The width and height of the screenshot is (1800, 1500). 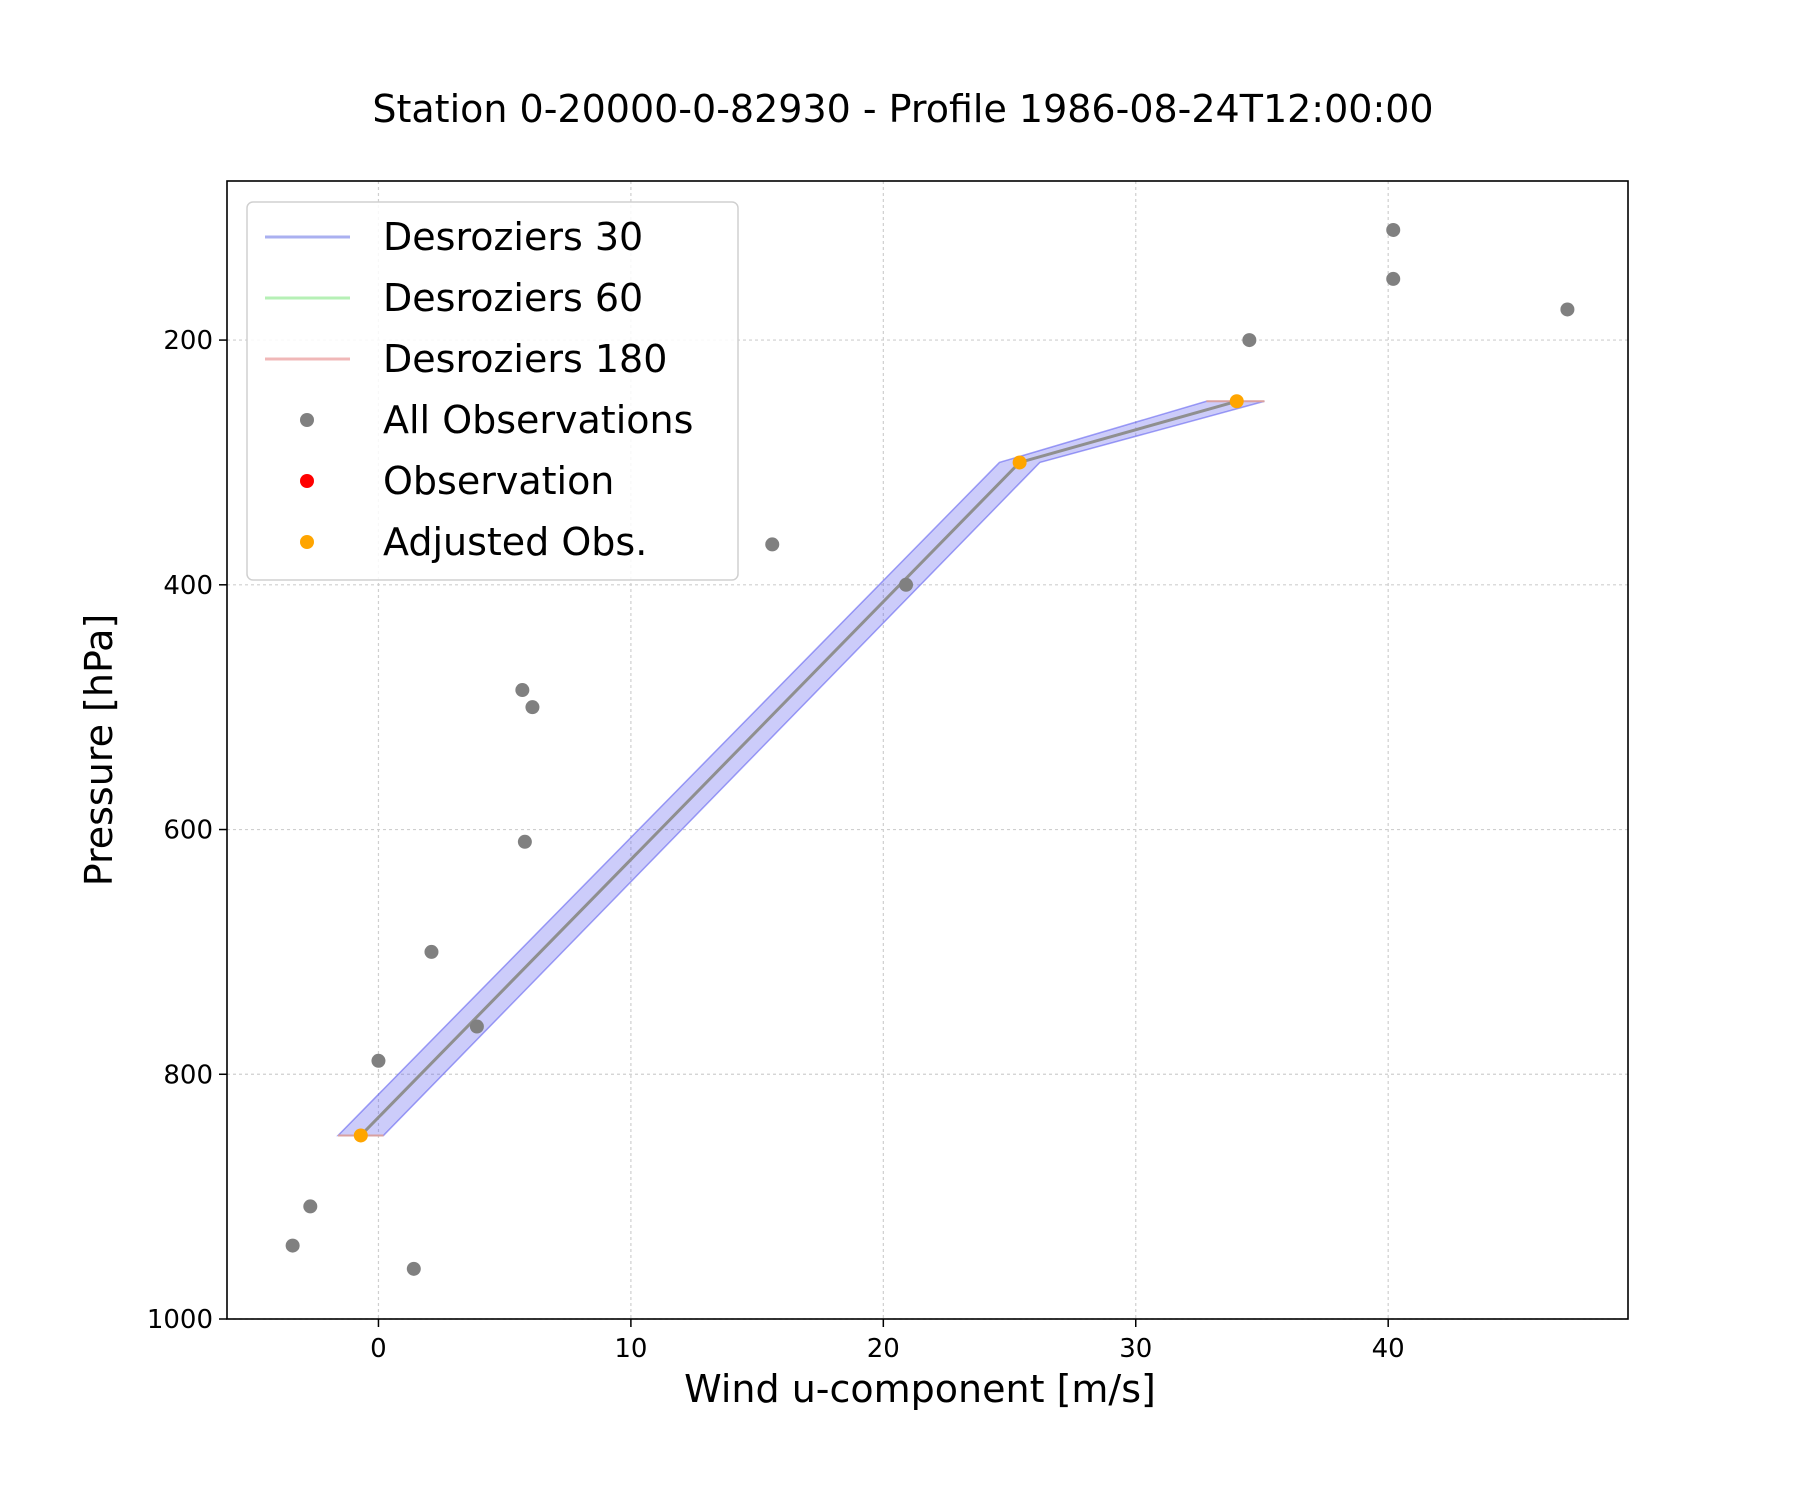 What do you see at coordinates (180, 1320) in the screenshot?
I see `y-tick-label: 1000` at bounding box center [180, 1320].